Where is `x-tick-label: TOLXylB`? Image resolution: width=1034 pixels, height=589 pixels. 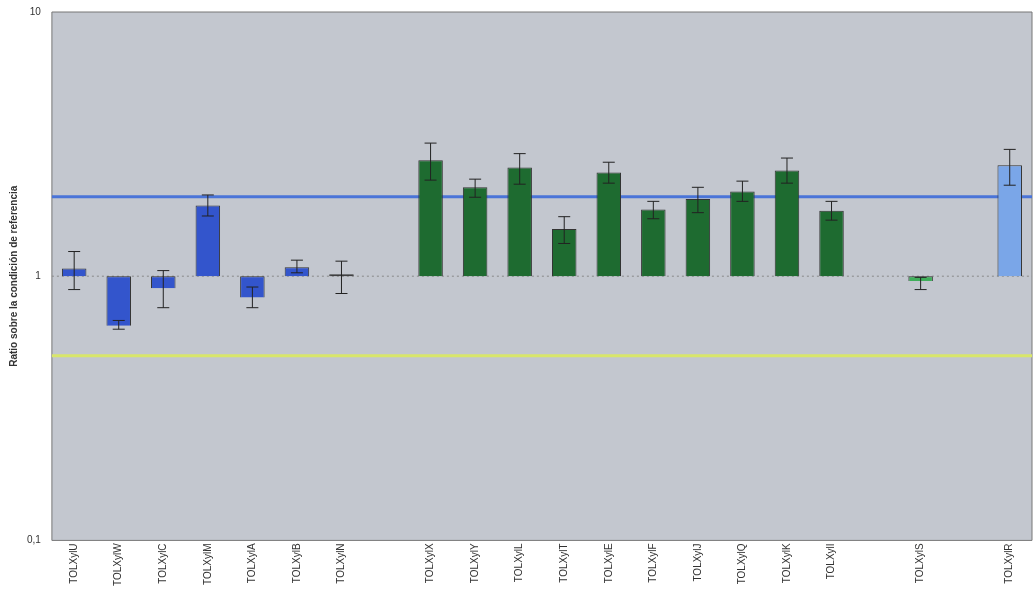 x-tick-label: TOLXylB is located at coordinates (296, 563).